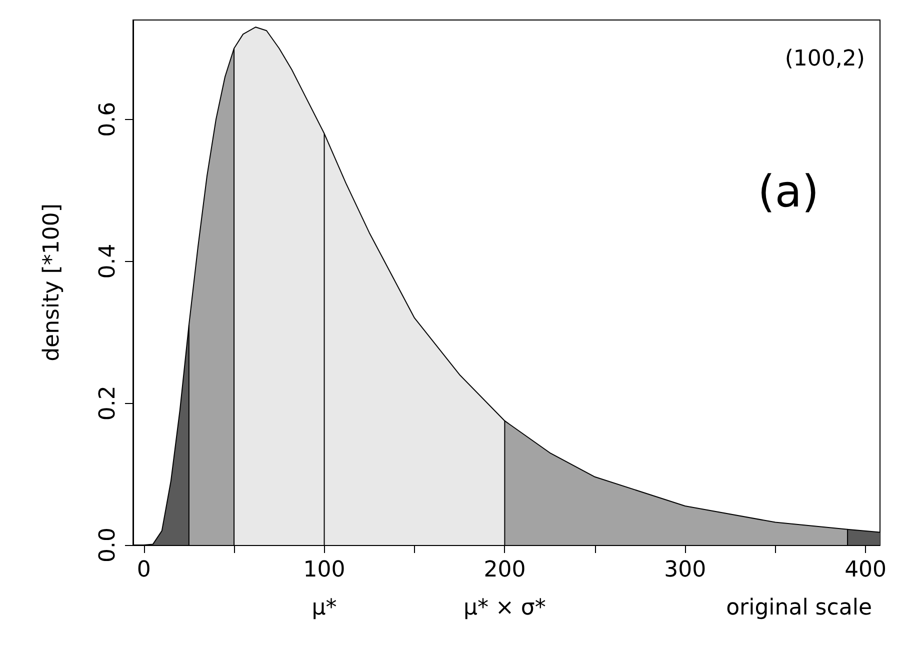 This screenshot has height=666, width=897. Describe the element at coordinates (799, 608) in the screenshot. I see `x-axis-title: original scale` at that location.